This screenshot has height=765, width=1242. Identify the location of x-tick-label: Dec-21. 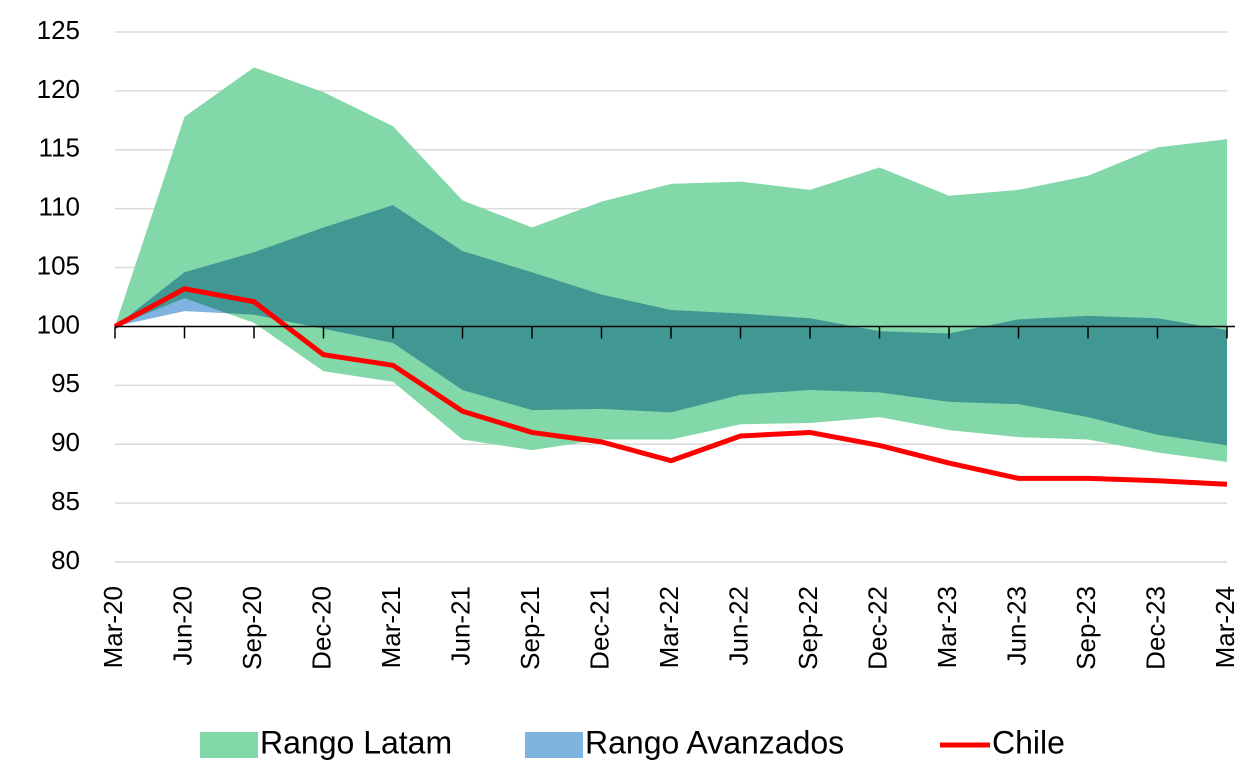
(599, 628).